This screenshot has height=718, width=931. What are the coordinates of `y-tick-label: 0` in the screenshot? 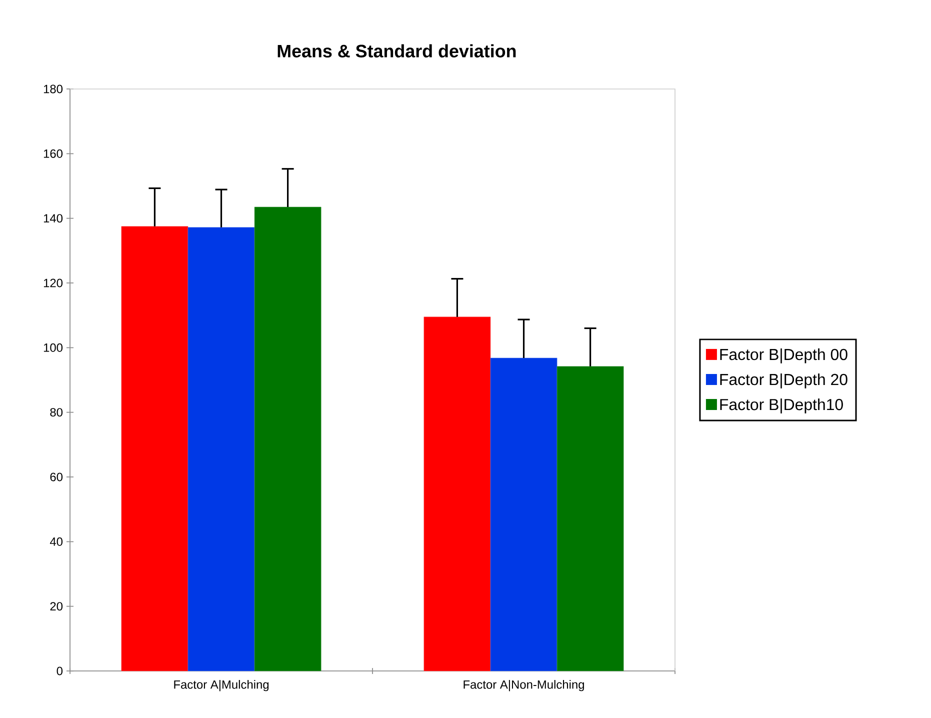 It's located at (59, 671).